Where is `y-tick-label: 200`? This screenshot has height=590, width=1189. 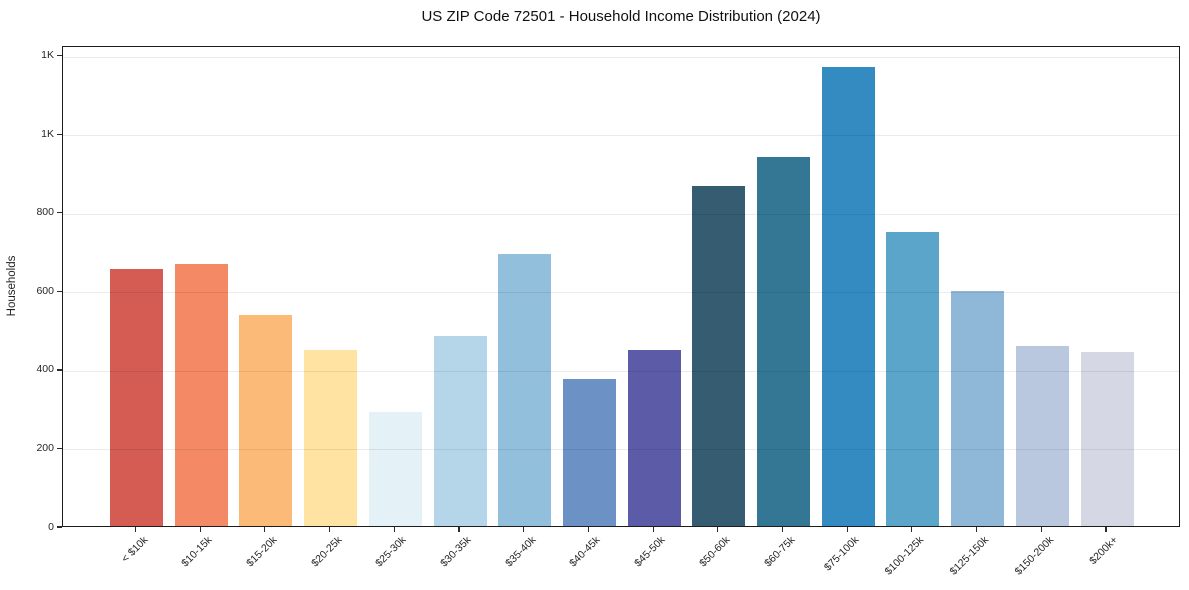 y-tick-label: 200 is located at coordinates (45, 447).